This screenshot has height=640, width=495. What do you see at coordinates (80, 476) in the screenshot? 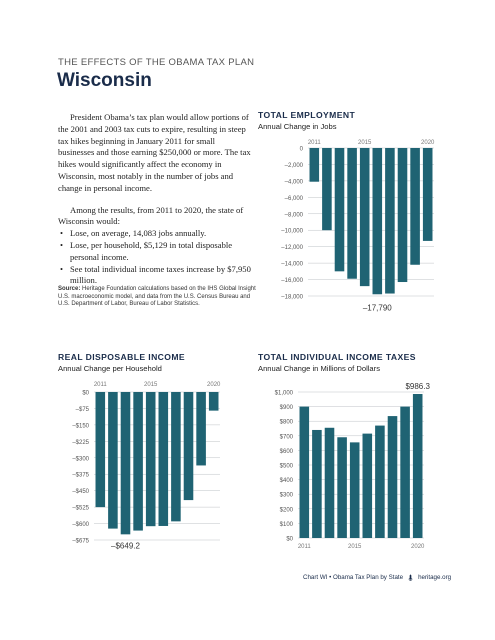
I see `y-tick-label: –$375` at bounding box center [80, 476].